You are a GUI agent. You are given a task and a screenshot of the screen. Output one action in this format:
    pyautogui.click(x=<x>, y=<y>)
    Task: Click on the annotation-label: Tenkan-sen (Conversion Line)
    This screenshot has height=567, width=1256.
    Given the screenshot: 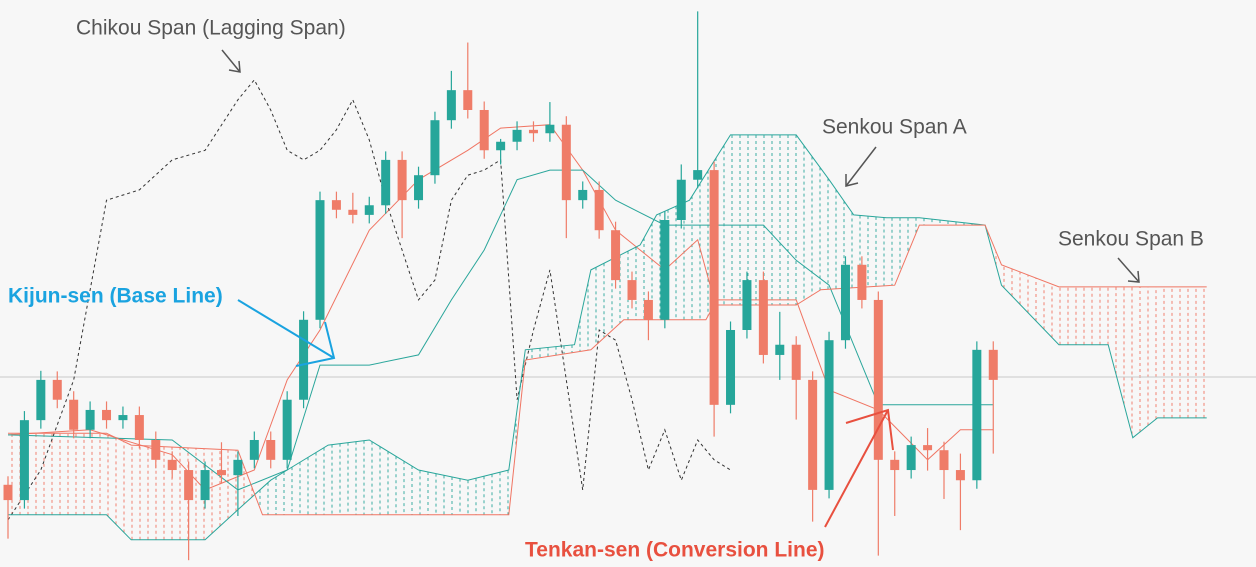 What is the action you would take?
    pyautogui.click(x=675, y=550)
    